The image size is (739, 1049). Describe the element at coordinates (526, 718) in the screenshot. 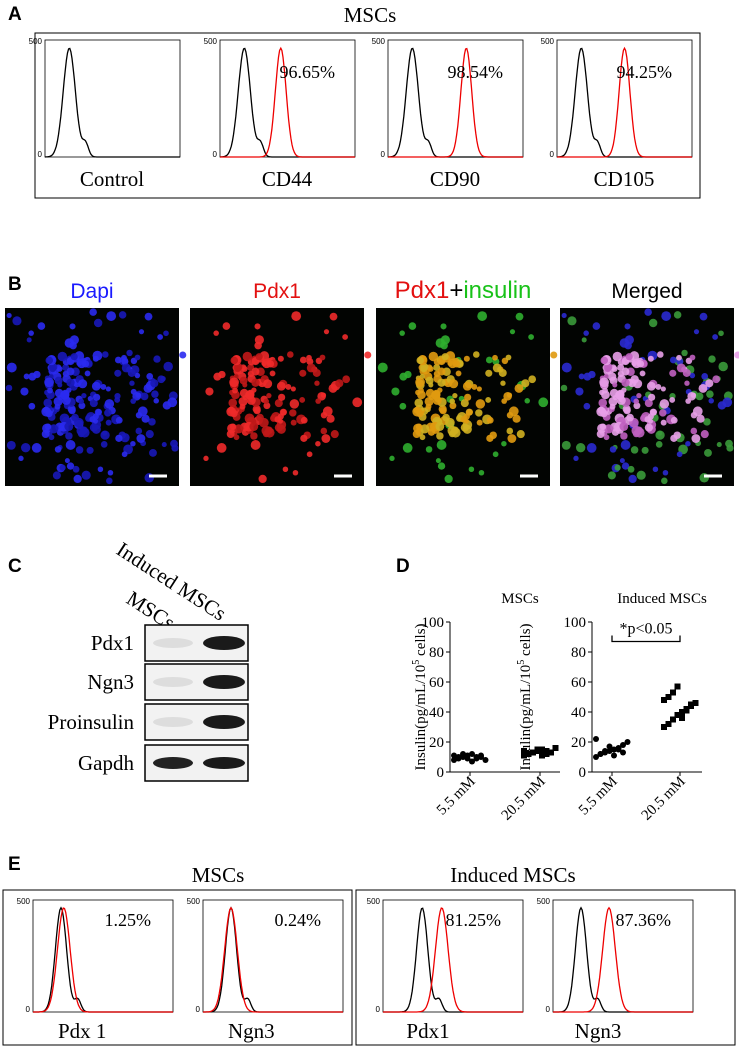

I see `label-part: Insulin(pg/mL/10` at that location.